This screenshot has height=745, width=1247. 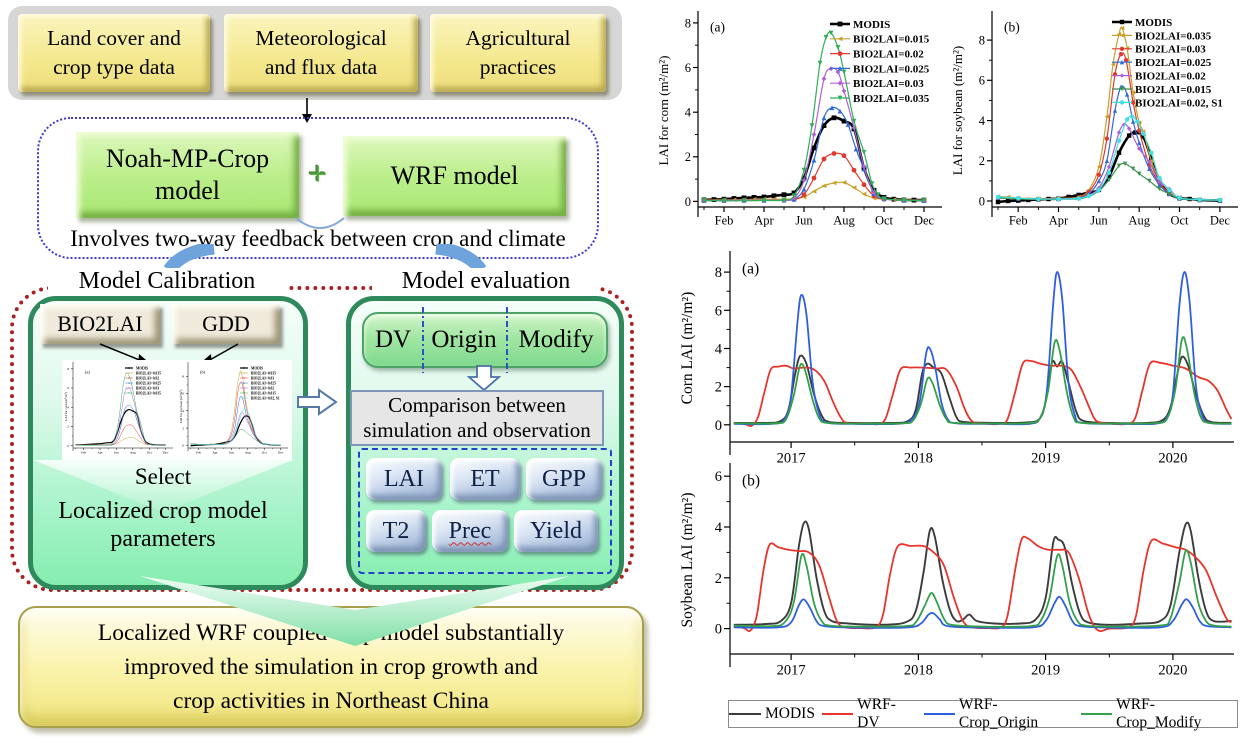 I want to click on noah-mp-crop-box: Noah-MP-Crop model, so click(x=187, y=175).